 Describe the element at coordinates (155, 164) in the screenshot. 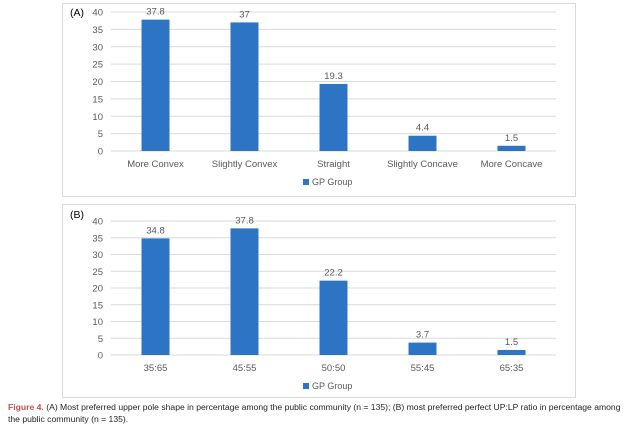

I see `x-tick-label: More Convex` at that location.